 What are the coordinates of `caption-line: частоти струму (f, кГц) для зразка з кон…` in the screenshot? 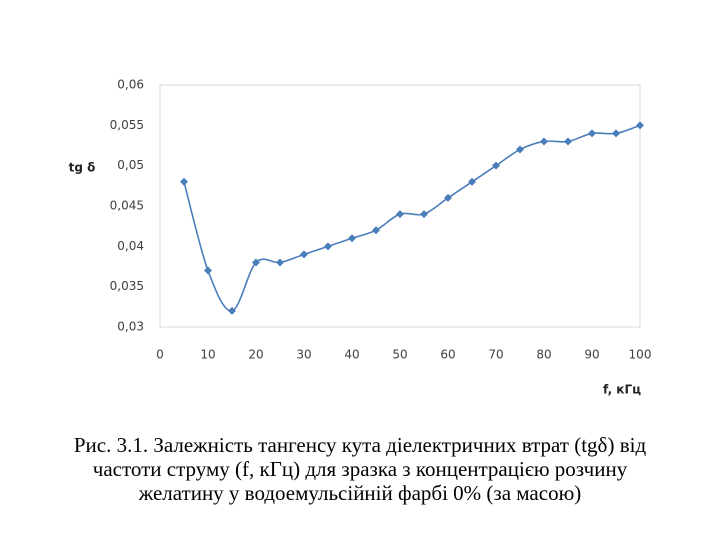 It's located at (360, 469).